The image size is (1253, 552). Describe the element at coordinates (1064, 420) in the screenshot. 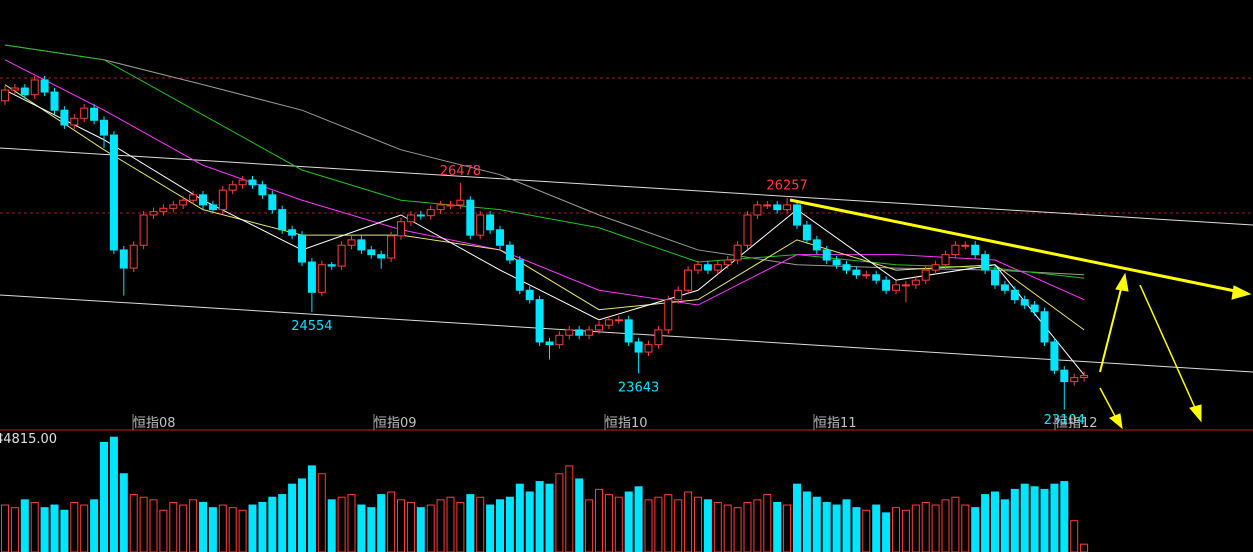

I see `price-annotation: 23104` at that location.